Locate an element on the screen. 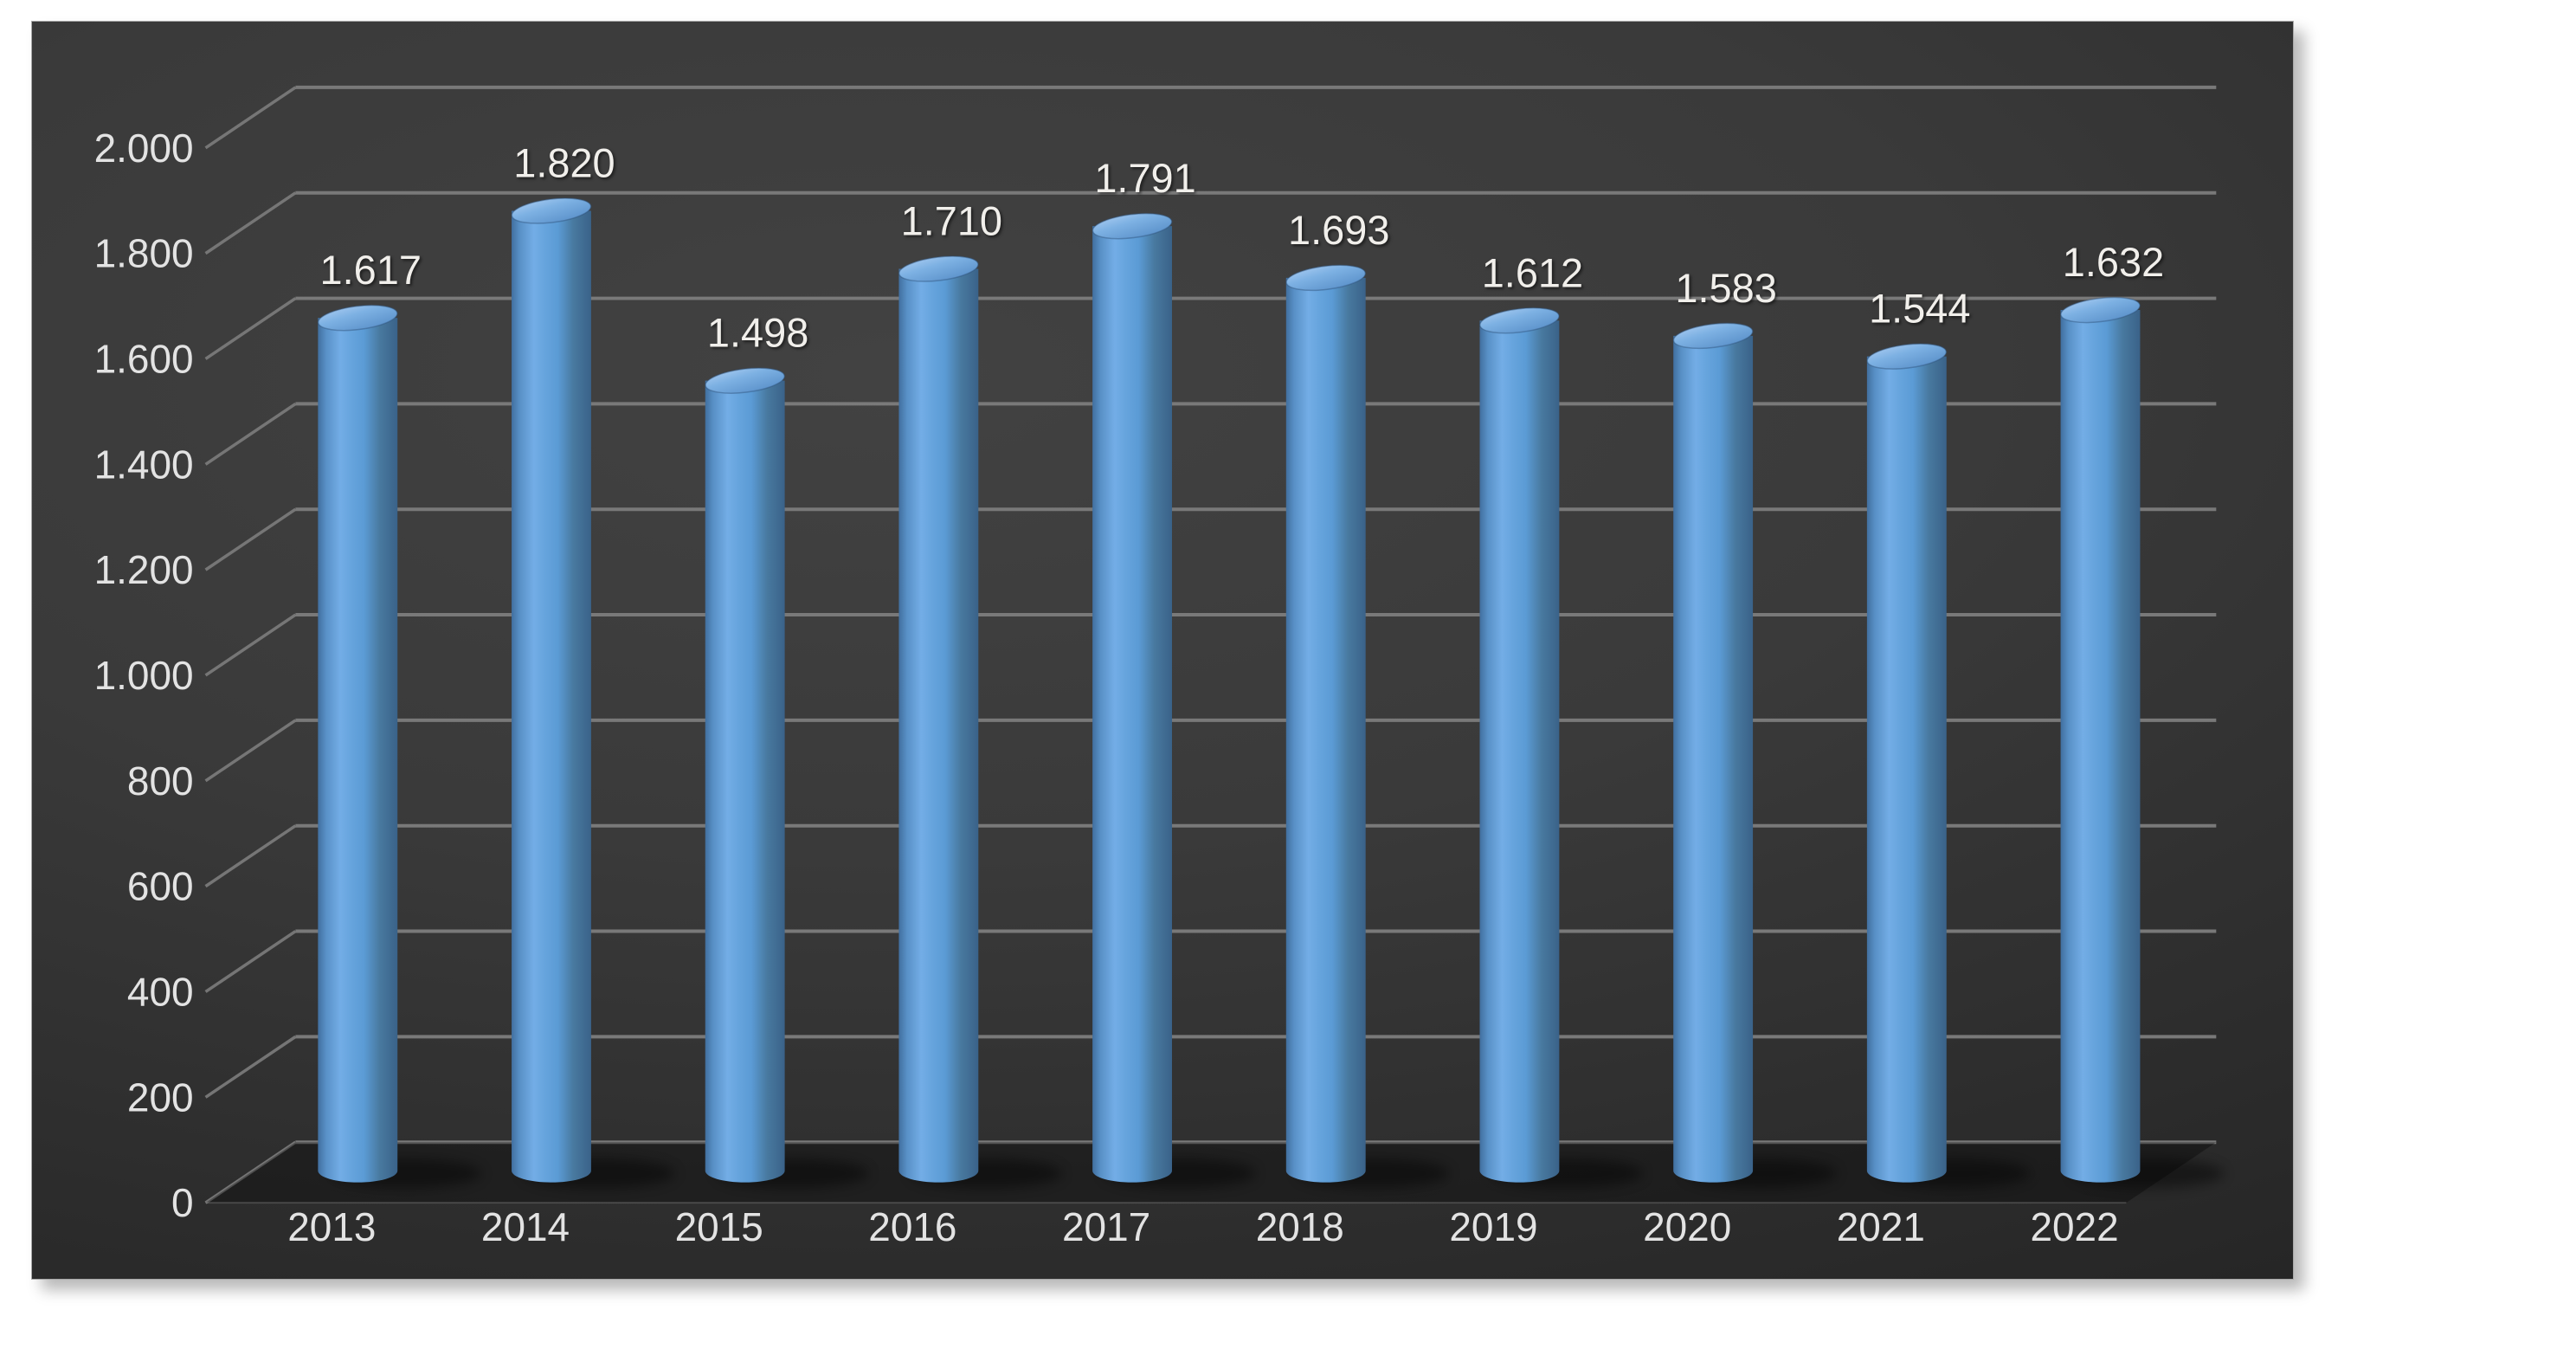  value-label-2016: 1.710 is located at coordinates (951, 221).